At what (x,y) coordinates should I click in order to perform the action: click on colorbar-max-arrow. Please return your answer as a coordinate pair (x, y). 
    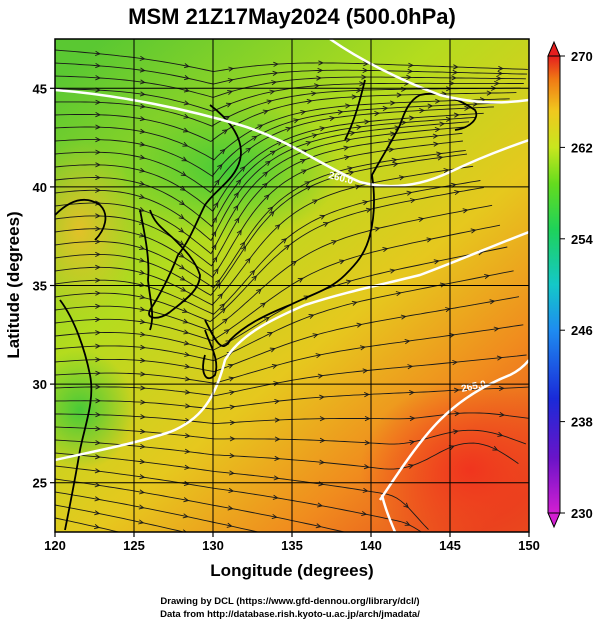
    Looking at the image, I should click on (554, 48).